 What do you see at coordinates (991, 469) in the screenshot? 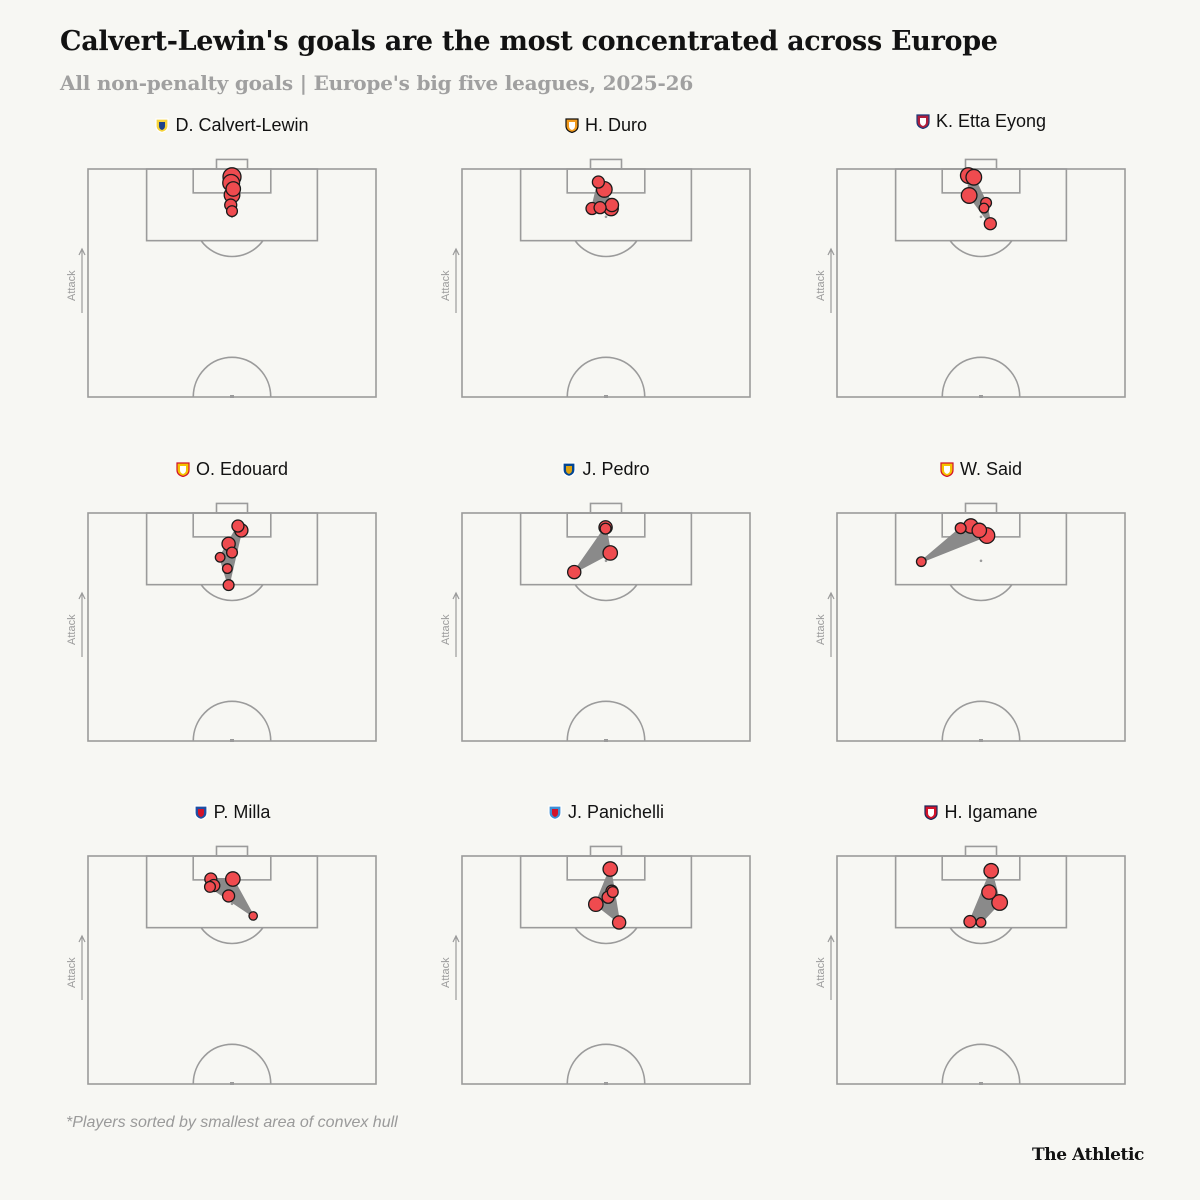
I see `player-name: W. Said` at bounding box center [991, 469].